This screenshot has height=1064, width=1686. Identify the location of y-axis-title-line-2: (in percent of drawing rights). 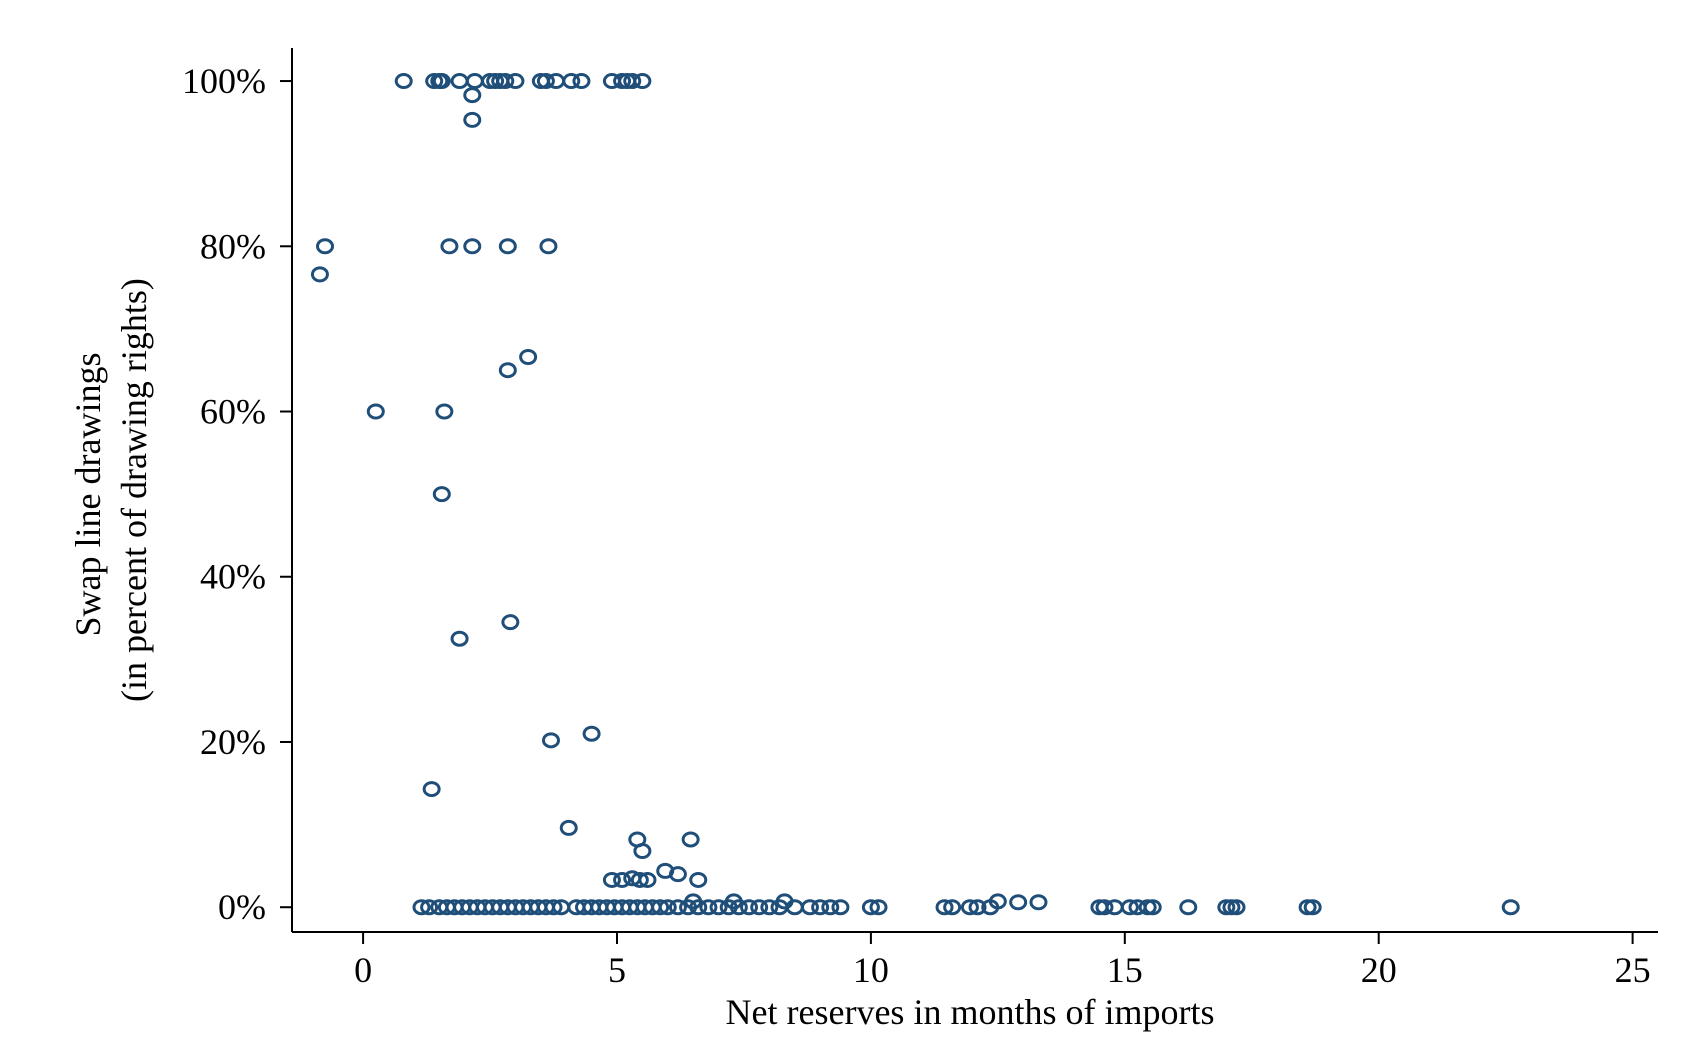
(134, 490).